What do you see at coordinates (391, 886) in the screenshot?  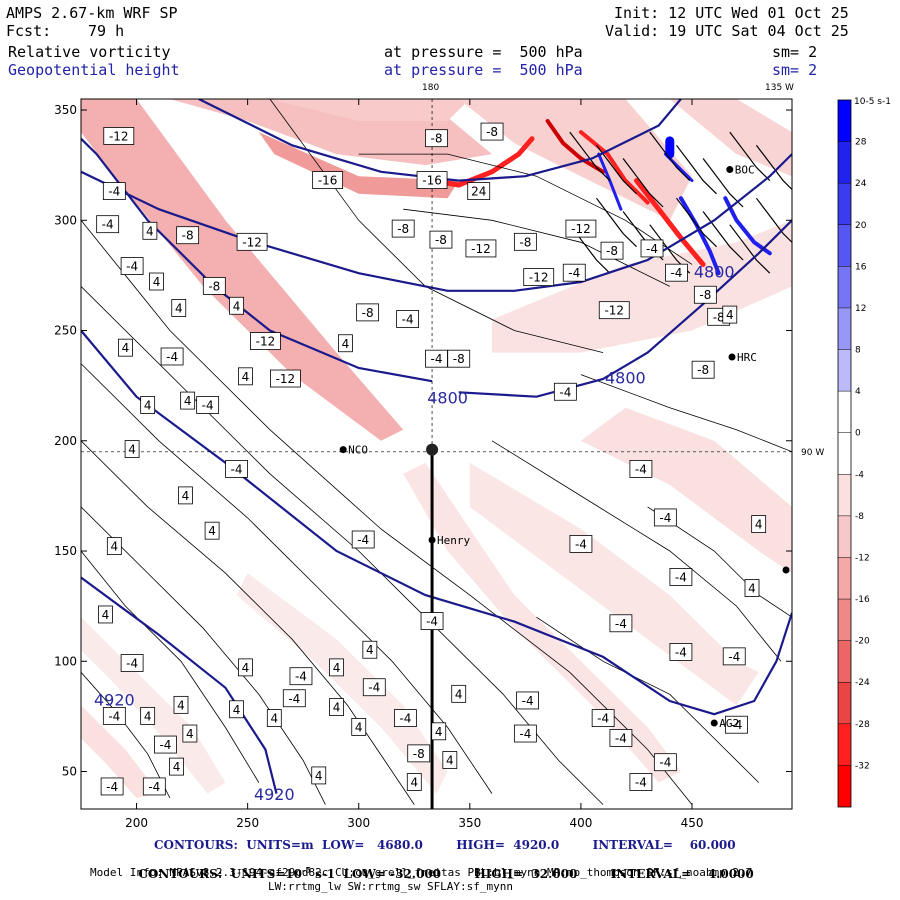 I see `model-info-2: LW:rrtmg_lw SW:rrtmg_sw SFLAY:sf_mynn` at bounding box center [391, 886].